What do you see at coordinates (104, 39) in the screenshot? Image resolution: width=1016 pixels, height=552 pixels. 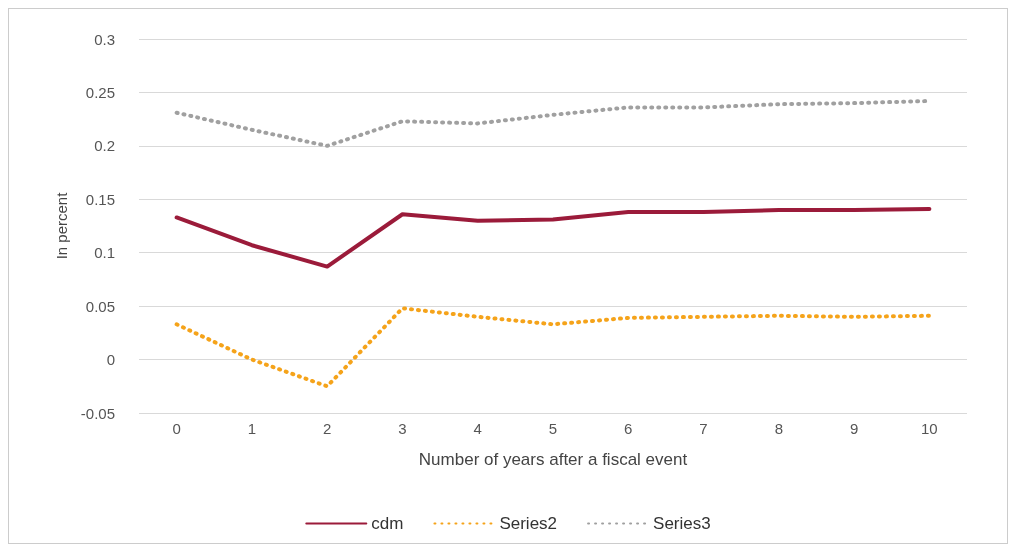 I see `y-tick-label: 0.3` at bounding box center [104, 39].